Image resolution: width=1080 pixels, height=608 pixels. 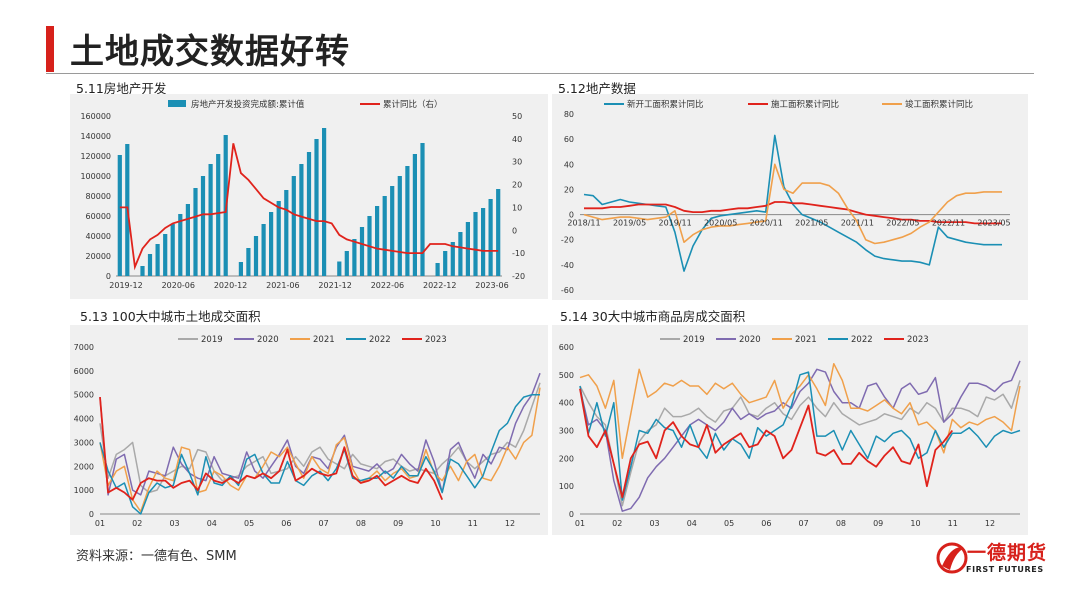 I want to click on panel-title-2: 5.12地产数据, so click(x=597, y=88).